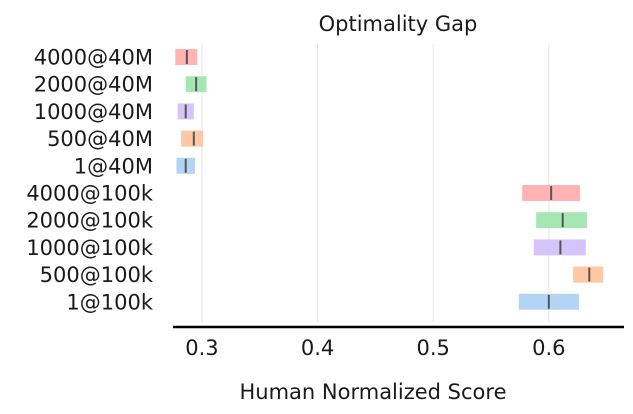  What do you see at coordinates (373, 392) in the screenshot?
I see `x-axis-title: Human Normalized Score` at bounding box center [373, 392].